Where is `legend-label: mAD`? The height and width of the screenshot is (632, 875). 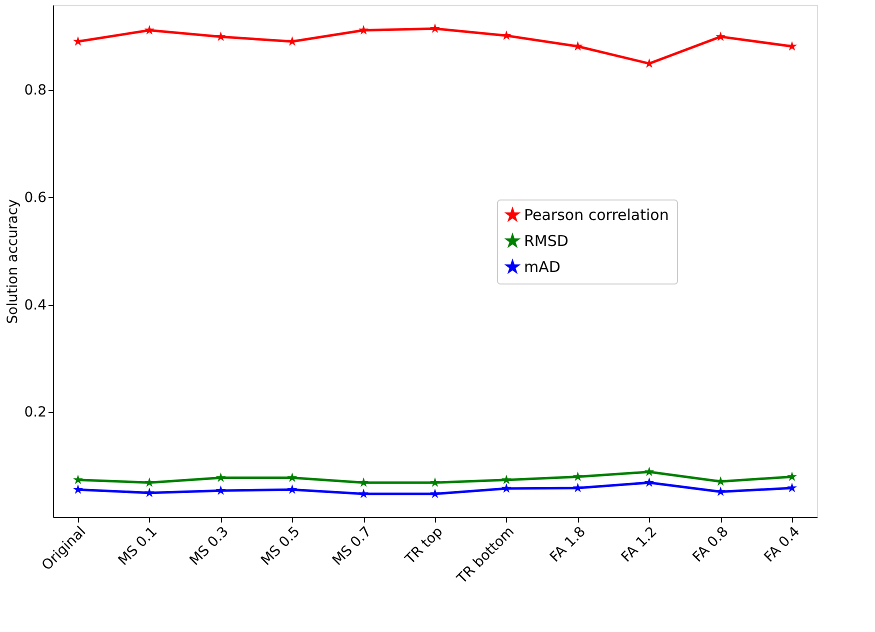 legend-label: mAD is located at coordinates (542, 267).